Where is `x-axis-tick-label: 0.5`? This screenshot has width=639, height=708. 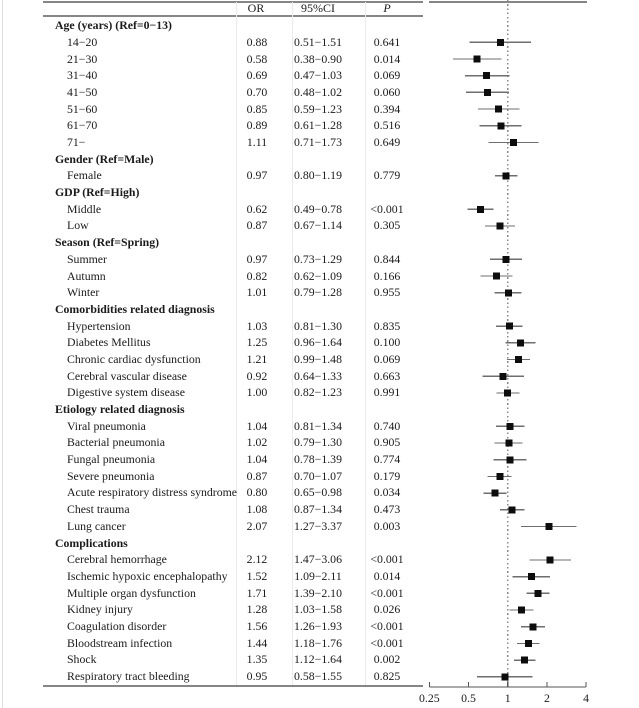
x-axis-tick-label: 0.5 is located at coordinates (468, 698).